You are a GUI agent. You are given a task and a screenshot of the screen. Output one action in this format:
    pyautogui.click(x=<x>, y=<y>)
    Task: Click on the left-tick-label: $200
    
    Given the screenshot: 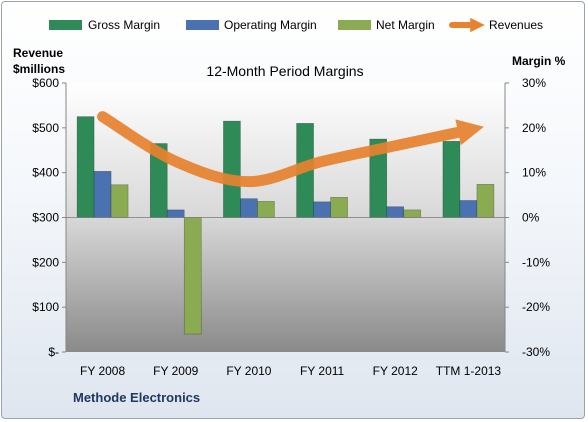 What is the action you would take?
    pyautogui.click(x=45, y=262)
    